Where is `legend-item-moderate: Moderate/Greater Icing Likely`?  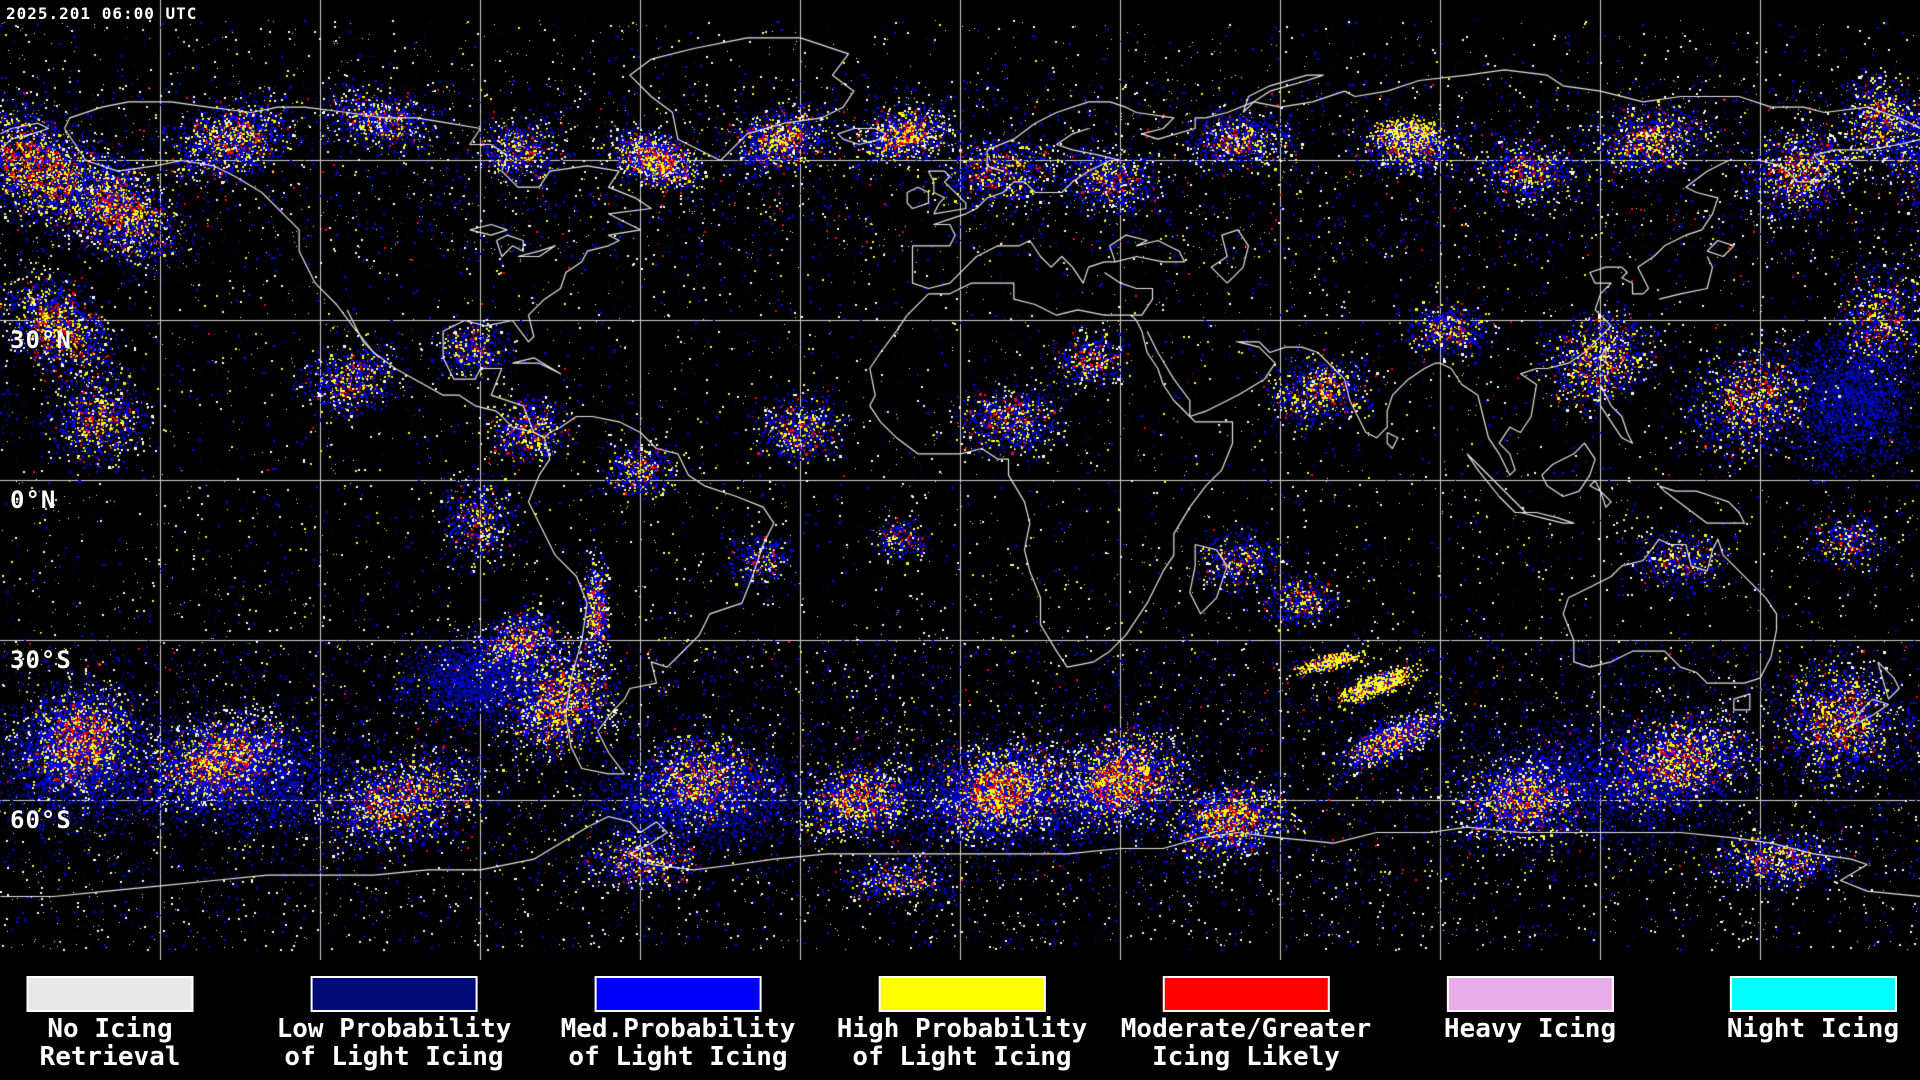
legend-item-moderate: Moderate/Greater Icing Likely is located at coordinates (1246, 1023).